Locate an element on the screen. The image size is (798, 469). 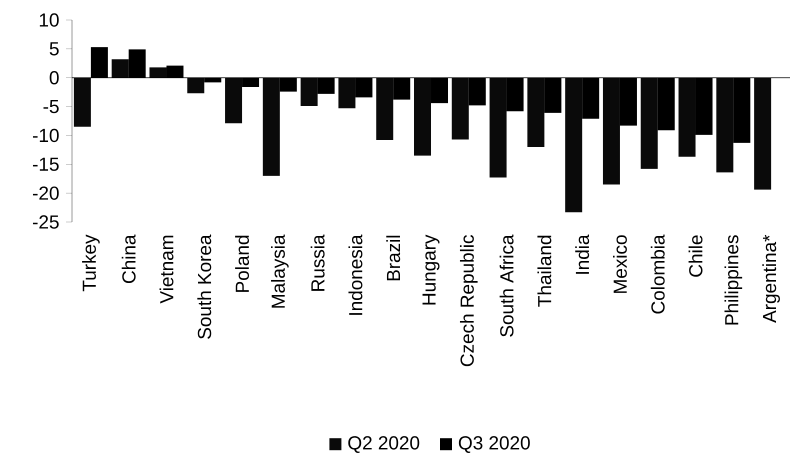
x-tick-label: Mexico is located at coordinates (620, 264).